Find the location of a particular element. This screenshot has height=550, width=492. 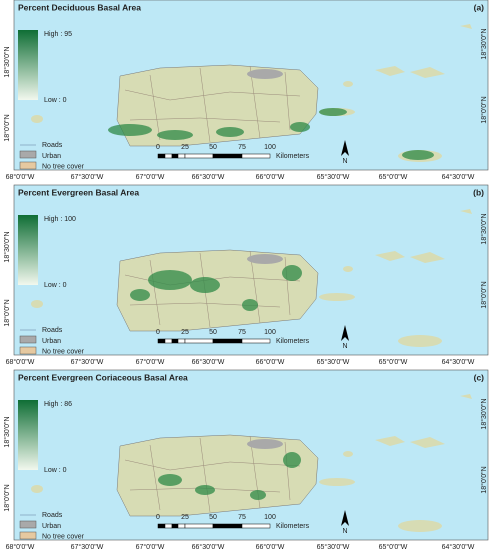

legend-label: Urban is located at coordinates (51, 341).